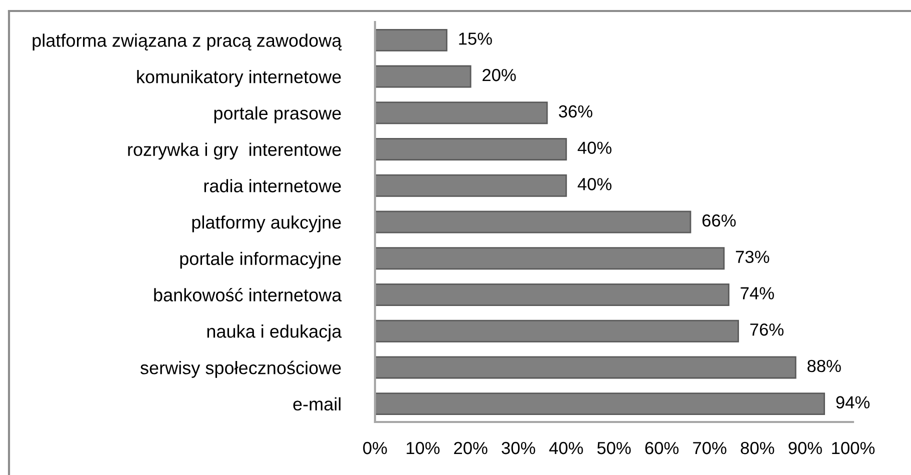 The height and width of the screenshot is (475, 911). What do you see at coordinates (575, 111) in the screenshot?
I see `data-label: 36%` at bounding box center [575, 111].